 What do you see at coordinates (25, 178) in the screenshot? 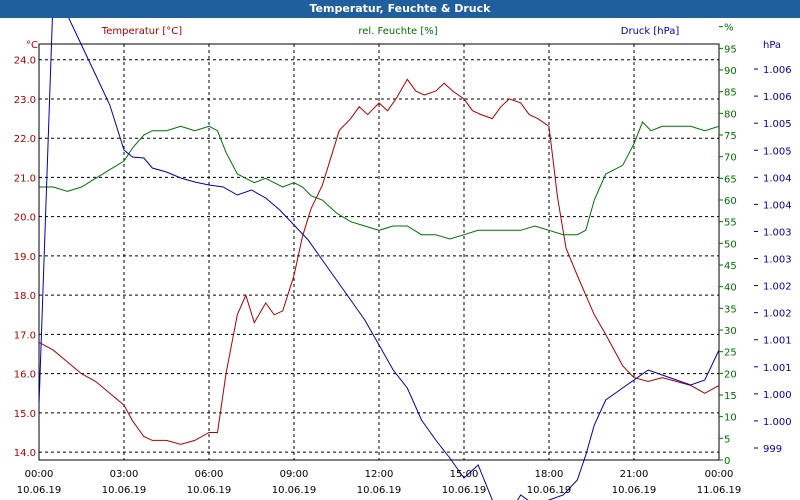
I see `temp-tick-label: 21.0` at bounding box center [25, 178].